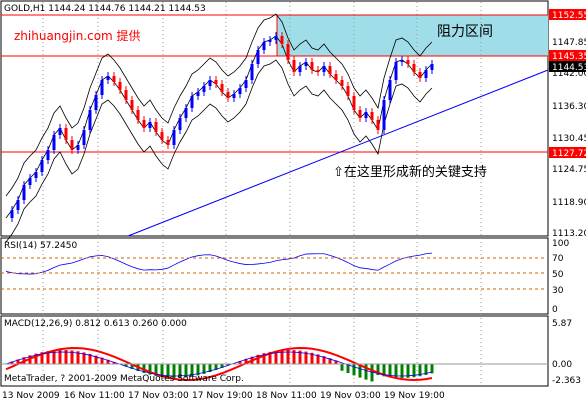 Image resolution: width=586 pixels, height=402 pixels. Describe the element at coordinates (555, 310) in the screenshot. I see `rsi-tick: 0` at that location.